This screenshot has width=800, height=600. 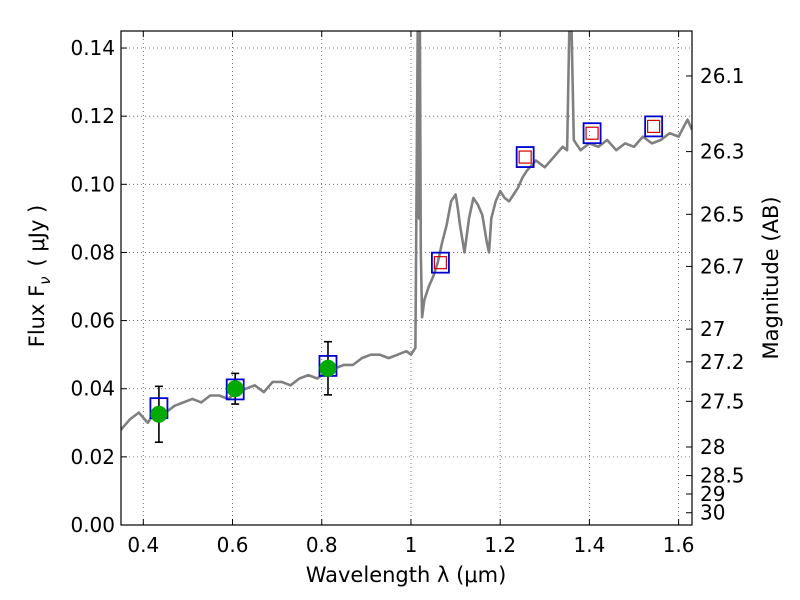 What do you see at coordinates (322, 545) in the screenshot?
I see `x-tick-label: 0.8` at bounding box center [322, 545].